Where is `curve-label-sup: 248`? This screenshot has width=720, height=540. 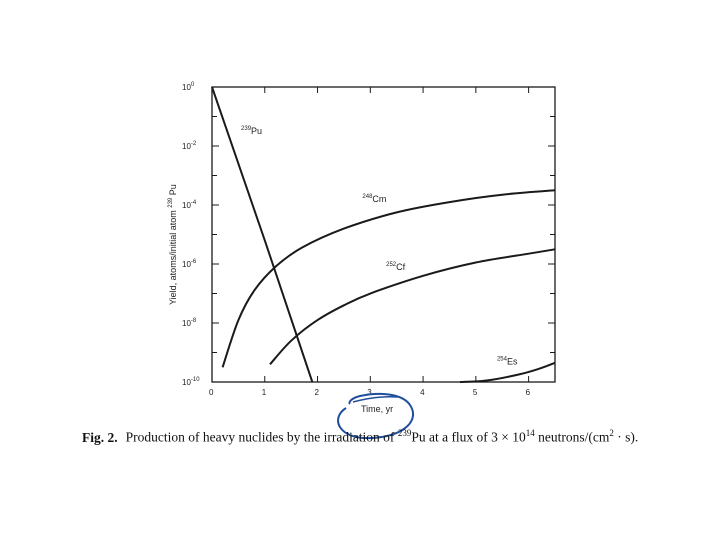
curve-label-sup: 248 is located at coordinates (367, 197).